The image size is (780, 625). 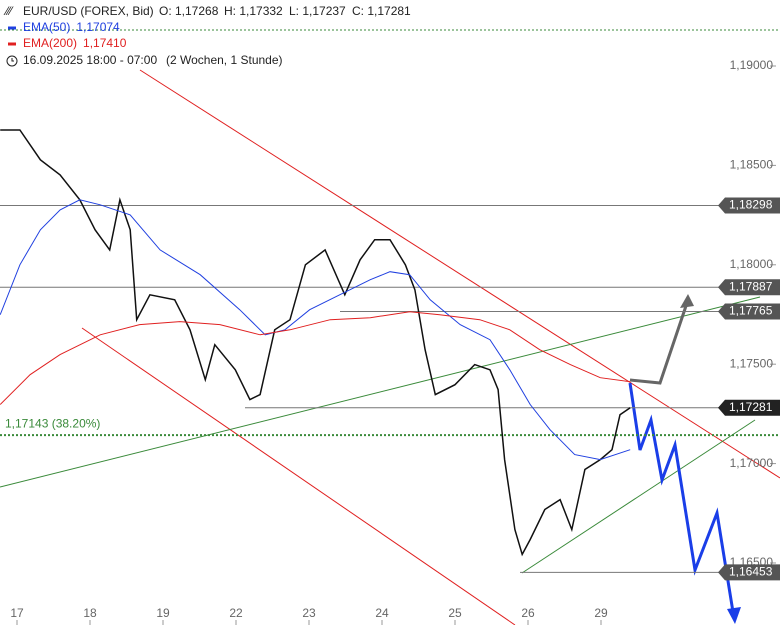 What do you see at coordinates (528, 613) in the screenshot?
I see `x-tick-label: 26` at bounding box center [528, 613].